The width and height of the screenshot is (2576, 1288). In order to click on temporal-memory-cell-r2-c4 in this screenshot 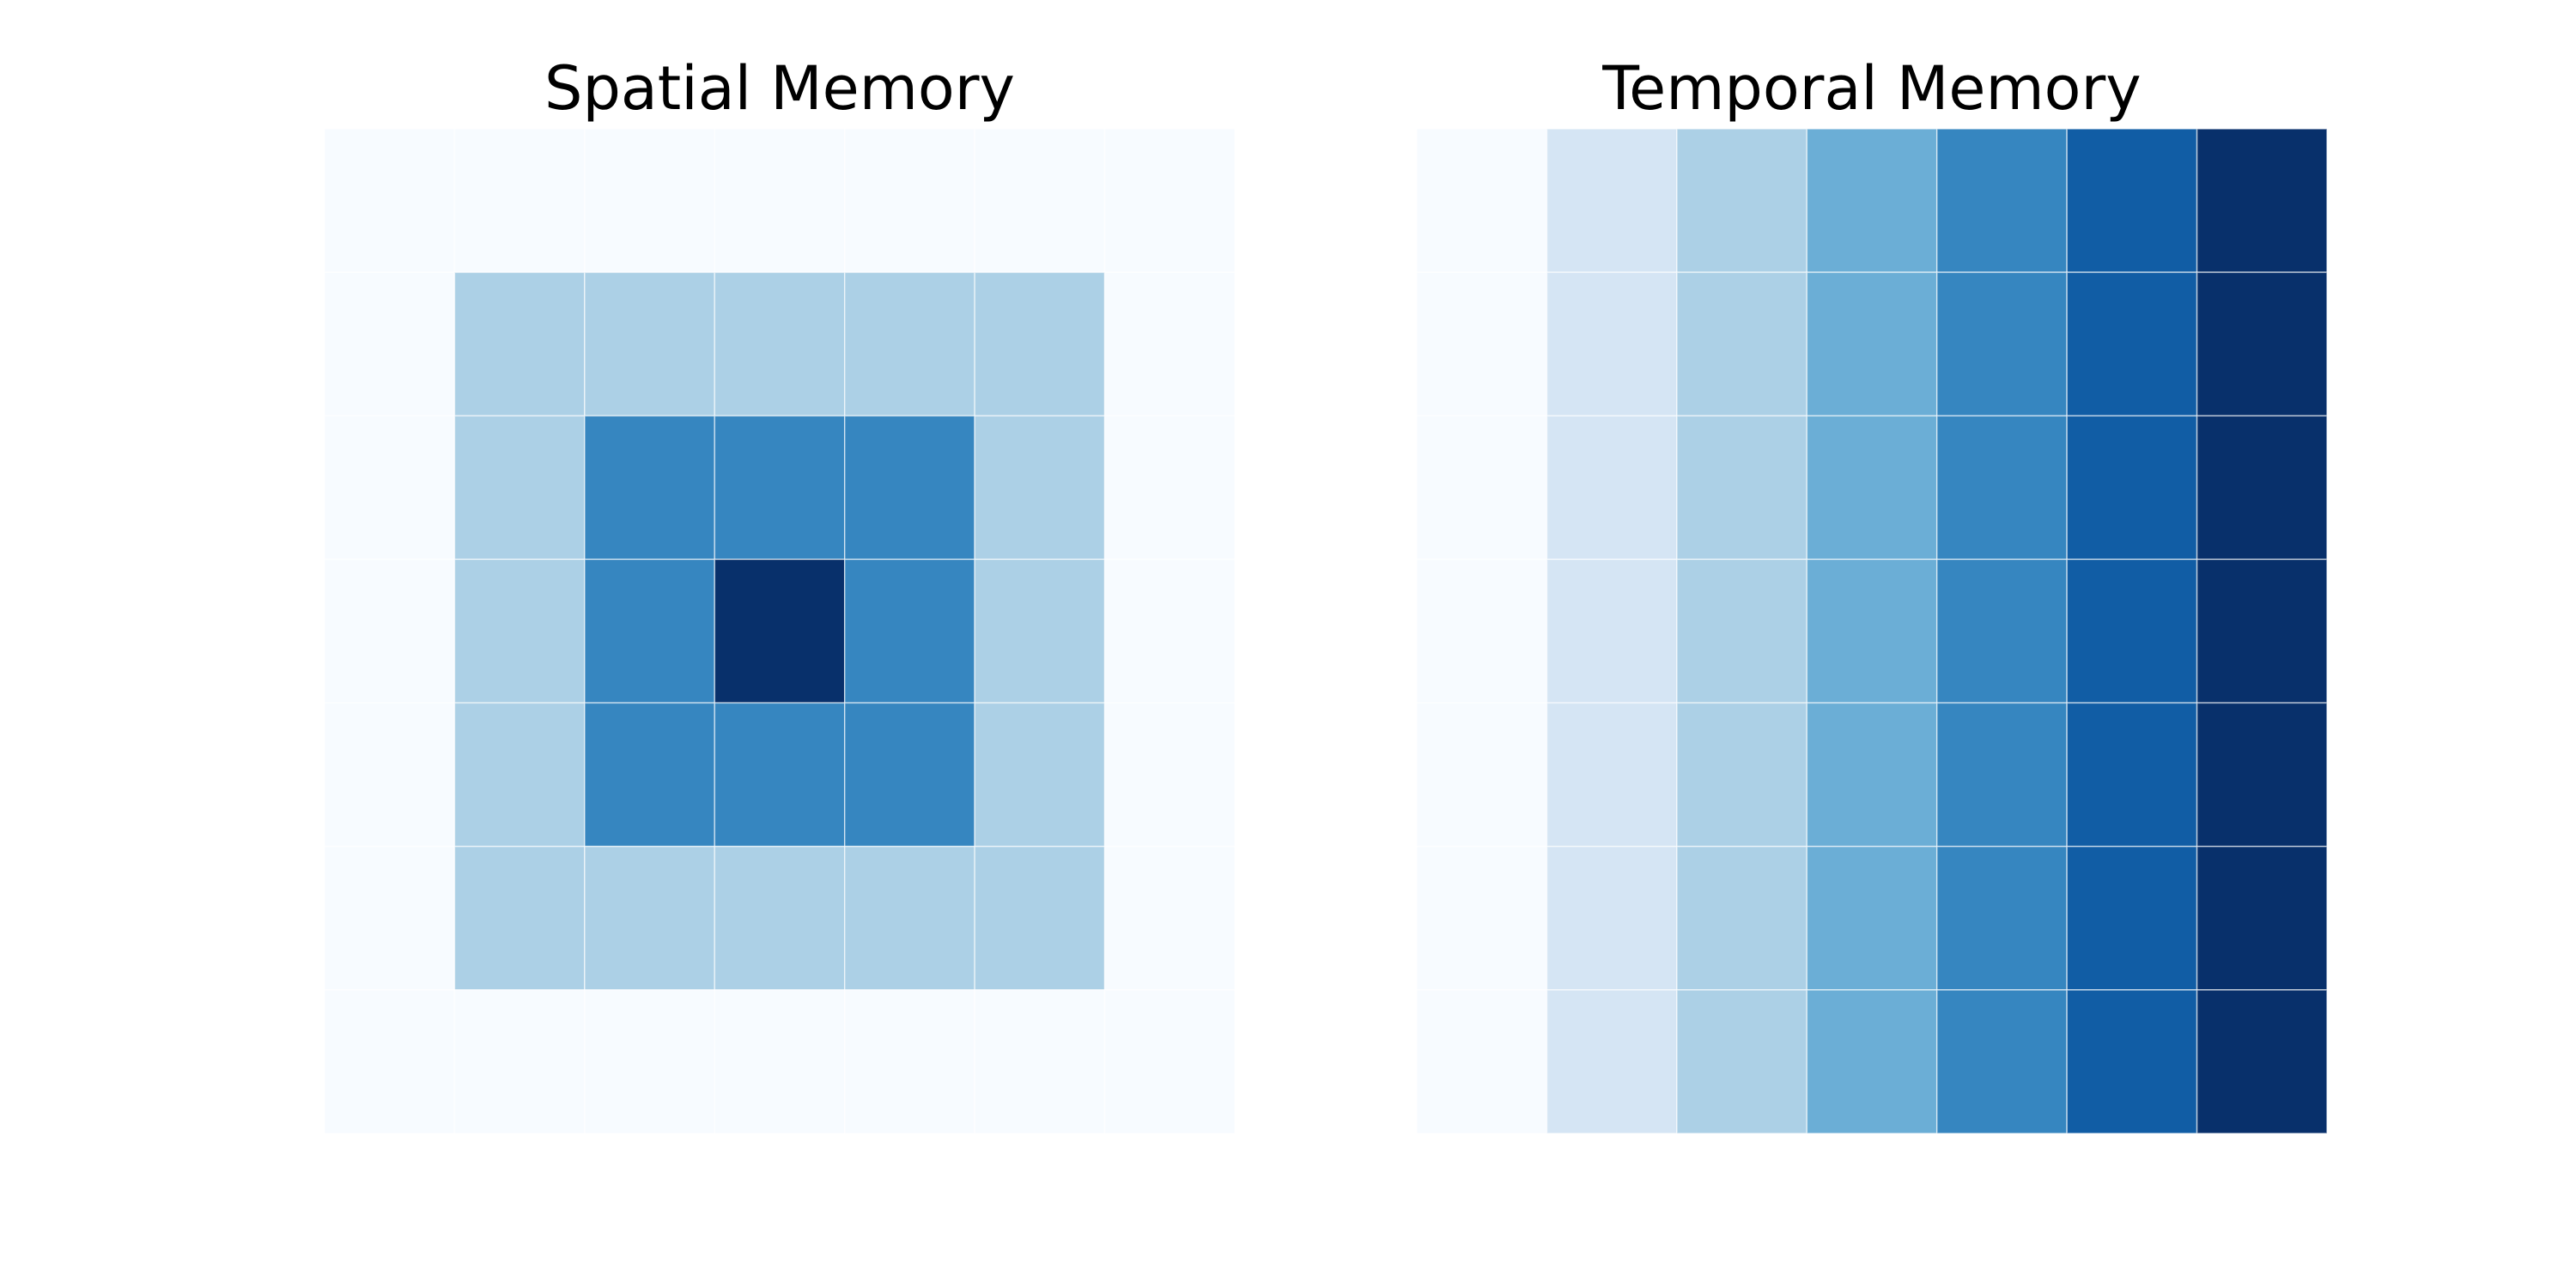, I will do `click(2002, 488)`.